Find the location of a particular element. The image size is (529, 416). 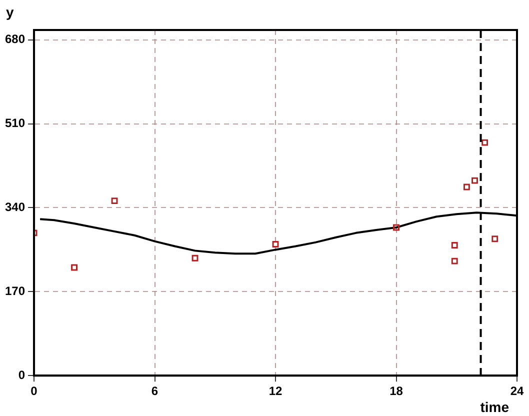

y-axis-title: y is located at coordinates (10, 12).